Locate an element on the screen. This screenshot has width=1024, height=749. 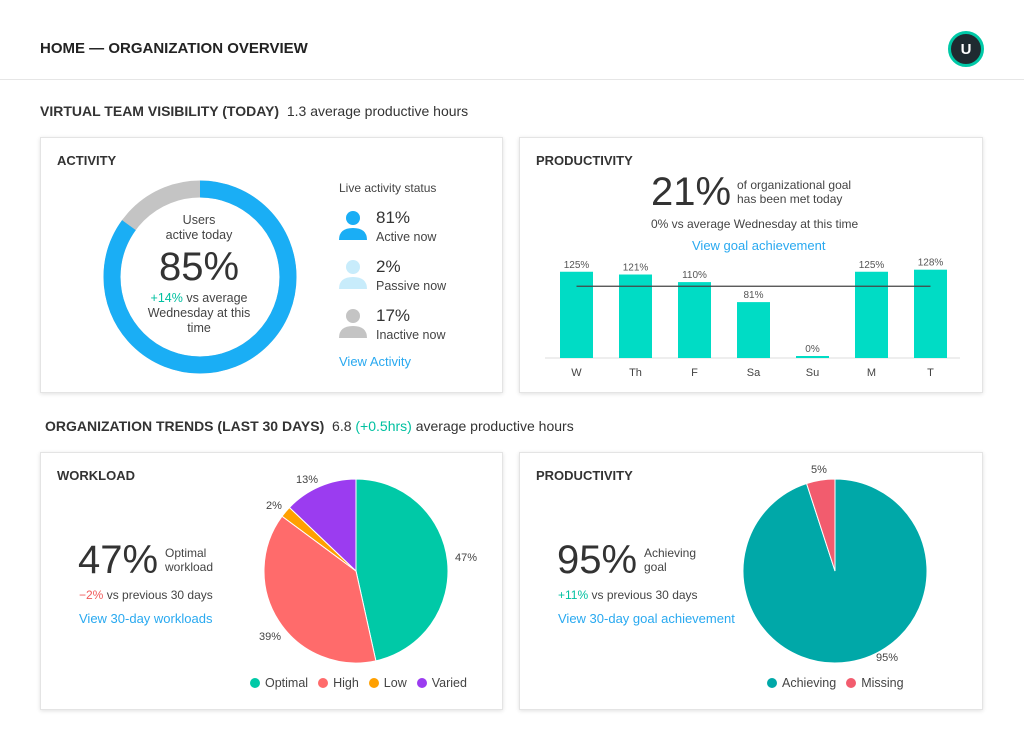
donut-value: 85% is located at coordinates (199, 267).